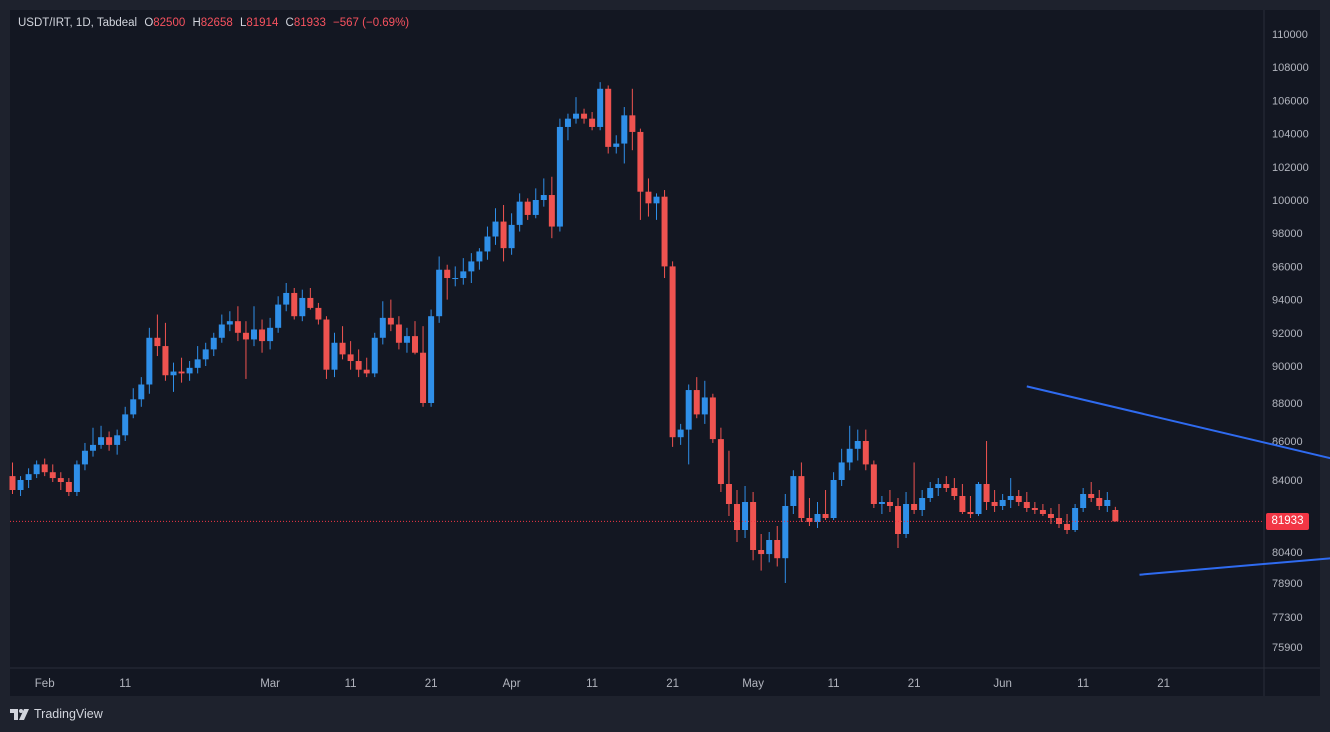 The height and width of the screenshot is (732, 1330). Describe the element at coordinates (1287, 334) in the screenshot. I see `price-tick-label: 92000` at that location.